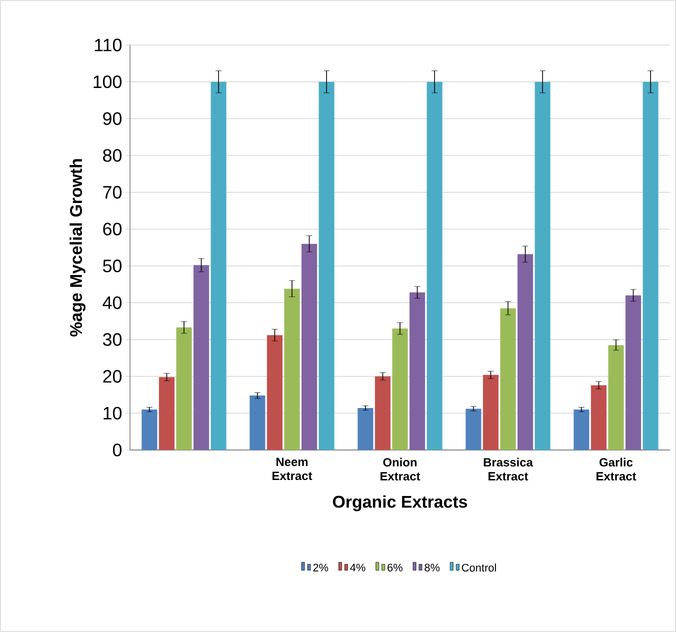 This screenshot has width=676, height=632. What do you see at coordinates (108, 81) in the screenshot?
I see `y-tick-label: 100` at bounding box center [108, 81].